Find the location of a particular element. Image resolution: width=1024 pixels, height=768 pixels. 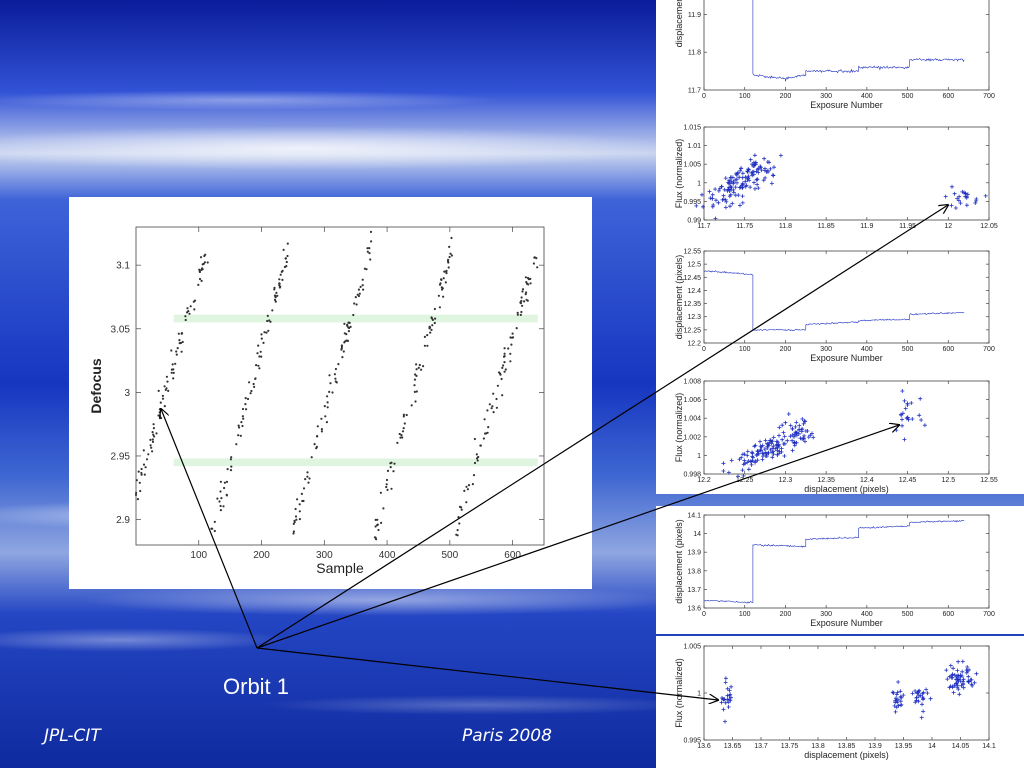

x-tick-label: 0 is located at coordinates (704, 96).